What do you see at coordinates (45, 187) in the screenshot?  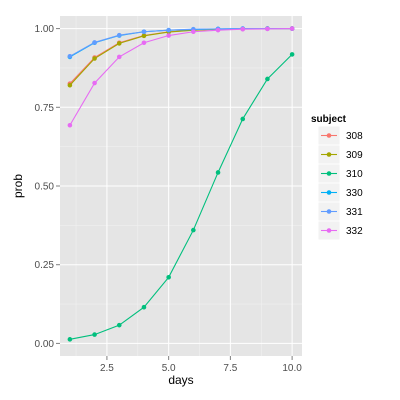 I see `y-tick-label: 0.50` at bounding box center [45, 187].